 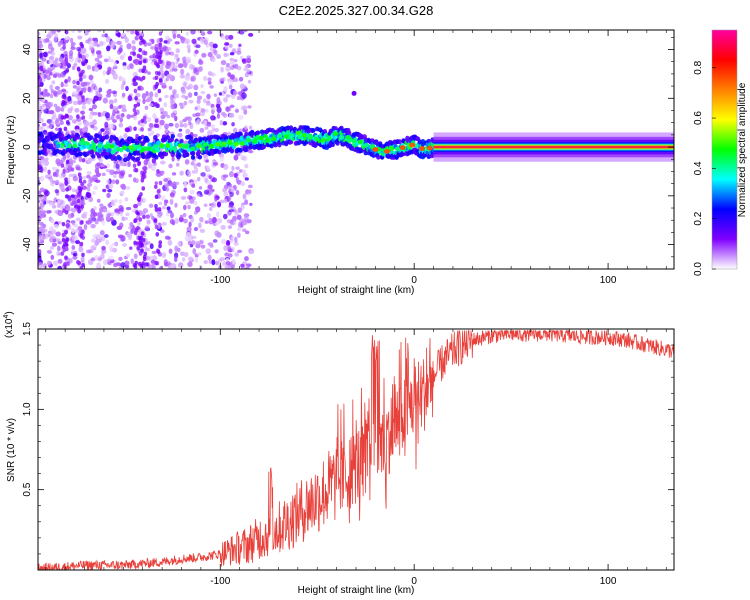 I want to click on heatmap-steady-band, so click(x=553, y=147).